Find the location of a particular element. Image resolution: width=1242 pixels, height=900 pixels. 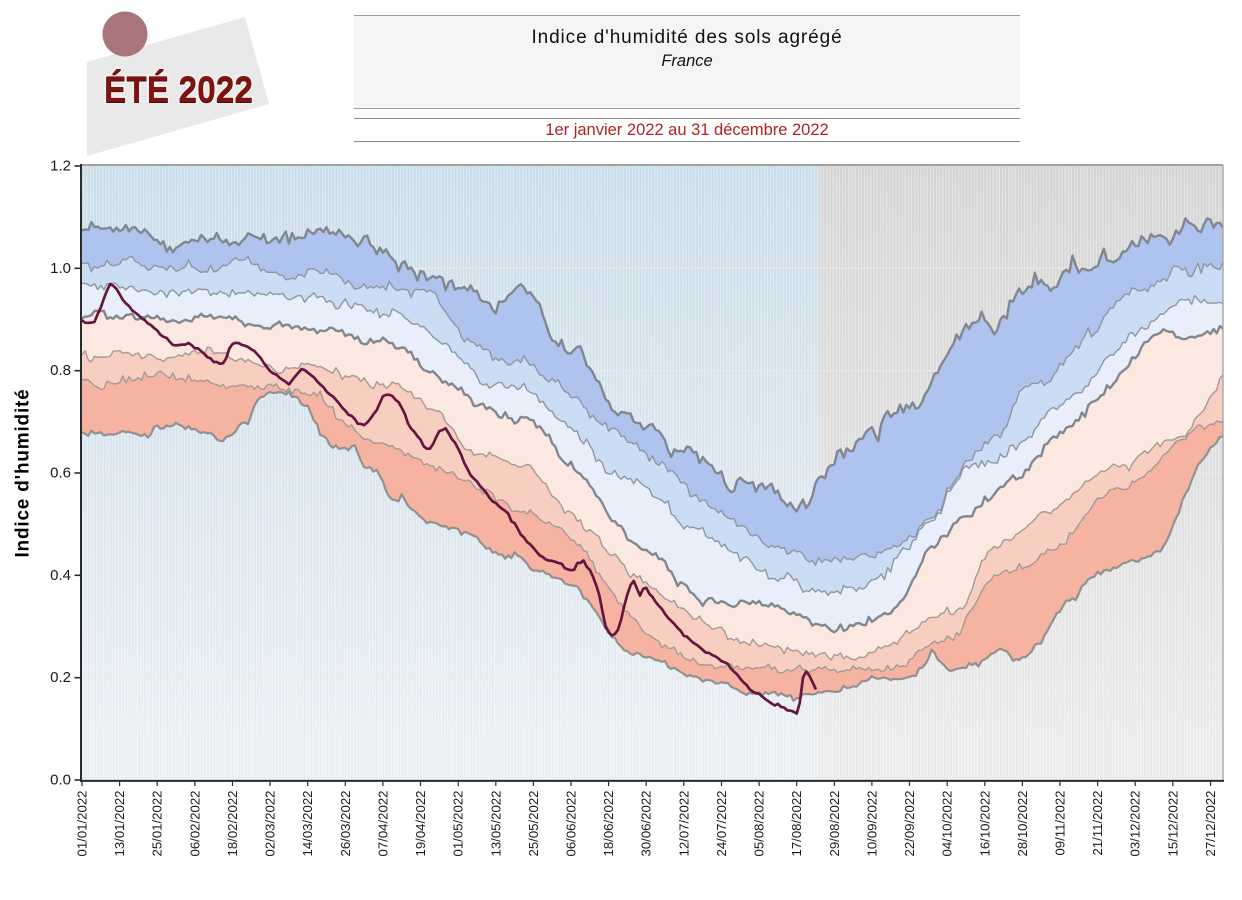

svg-text: 0.4 is located at coordinates (60, 575).